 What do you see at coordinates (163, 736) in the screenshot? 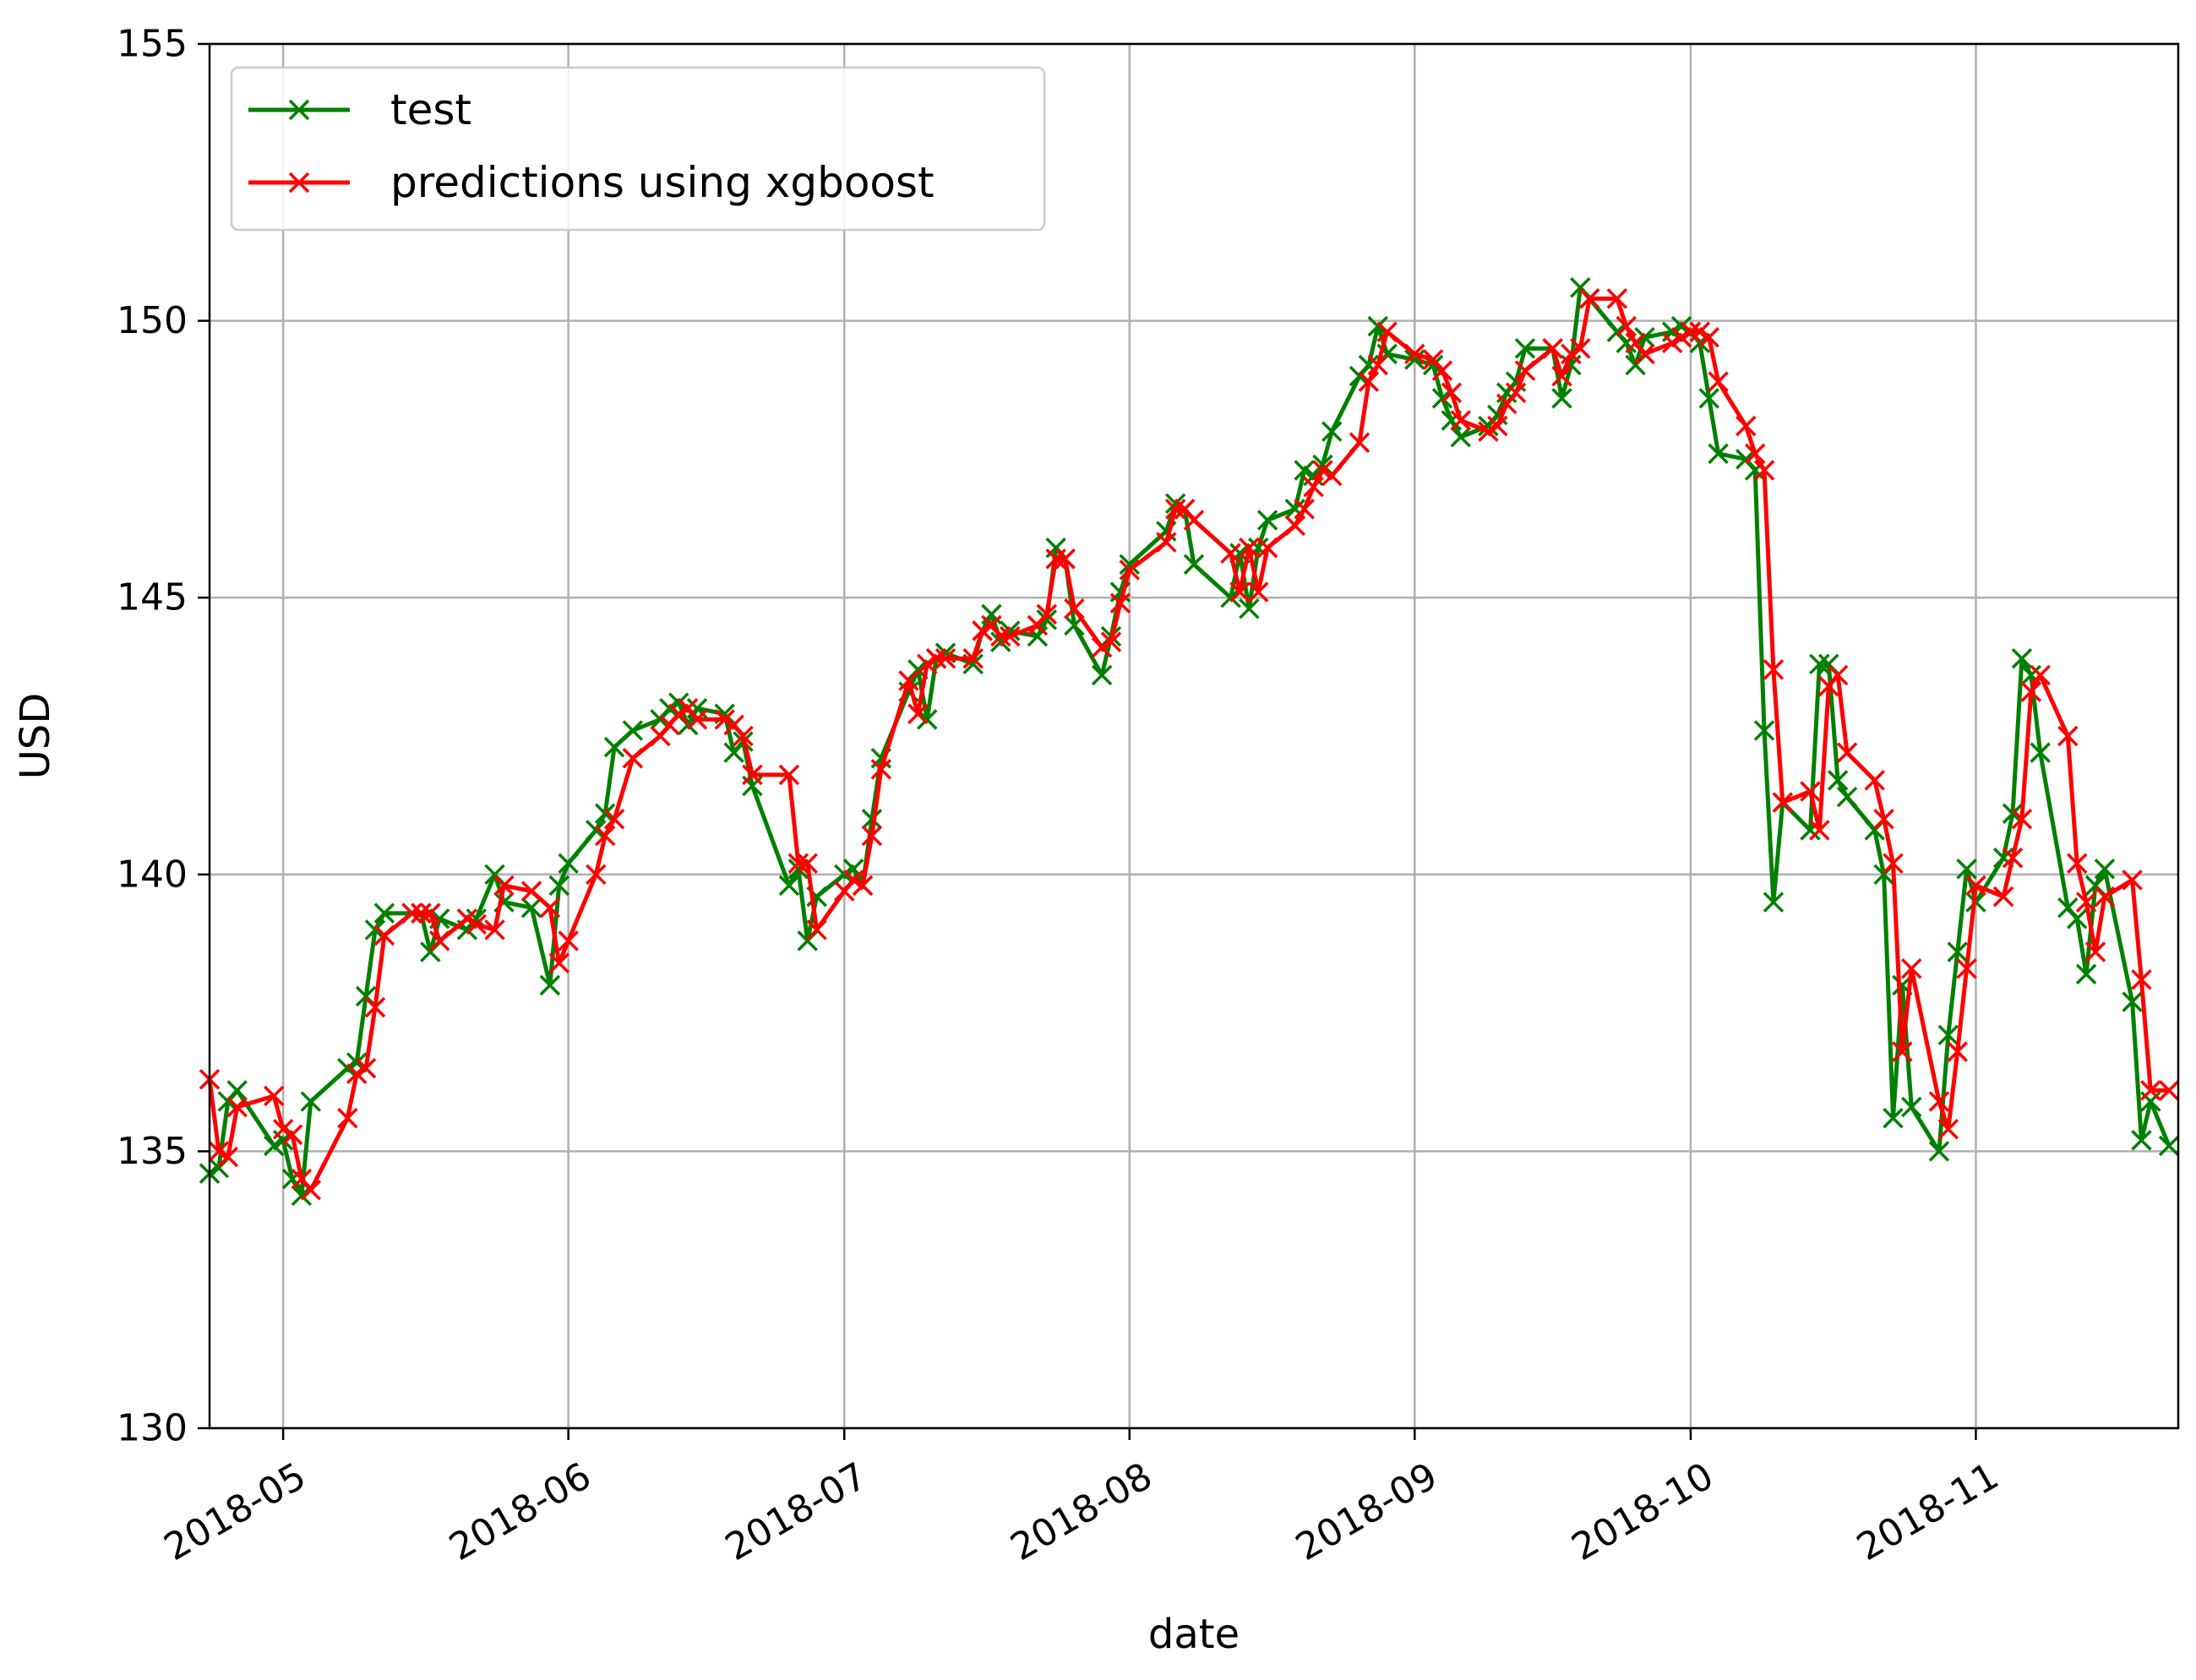
I see `y-axis: 130 135 140 145 150 155` at bounding box center [163, 736].